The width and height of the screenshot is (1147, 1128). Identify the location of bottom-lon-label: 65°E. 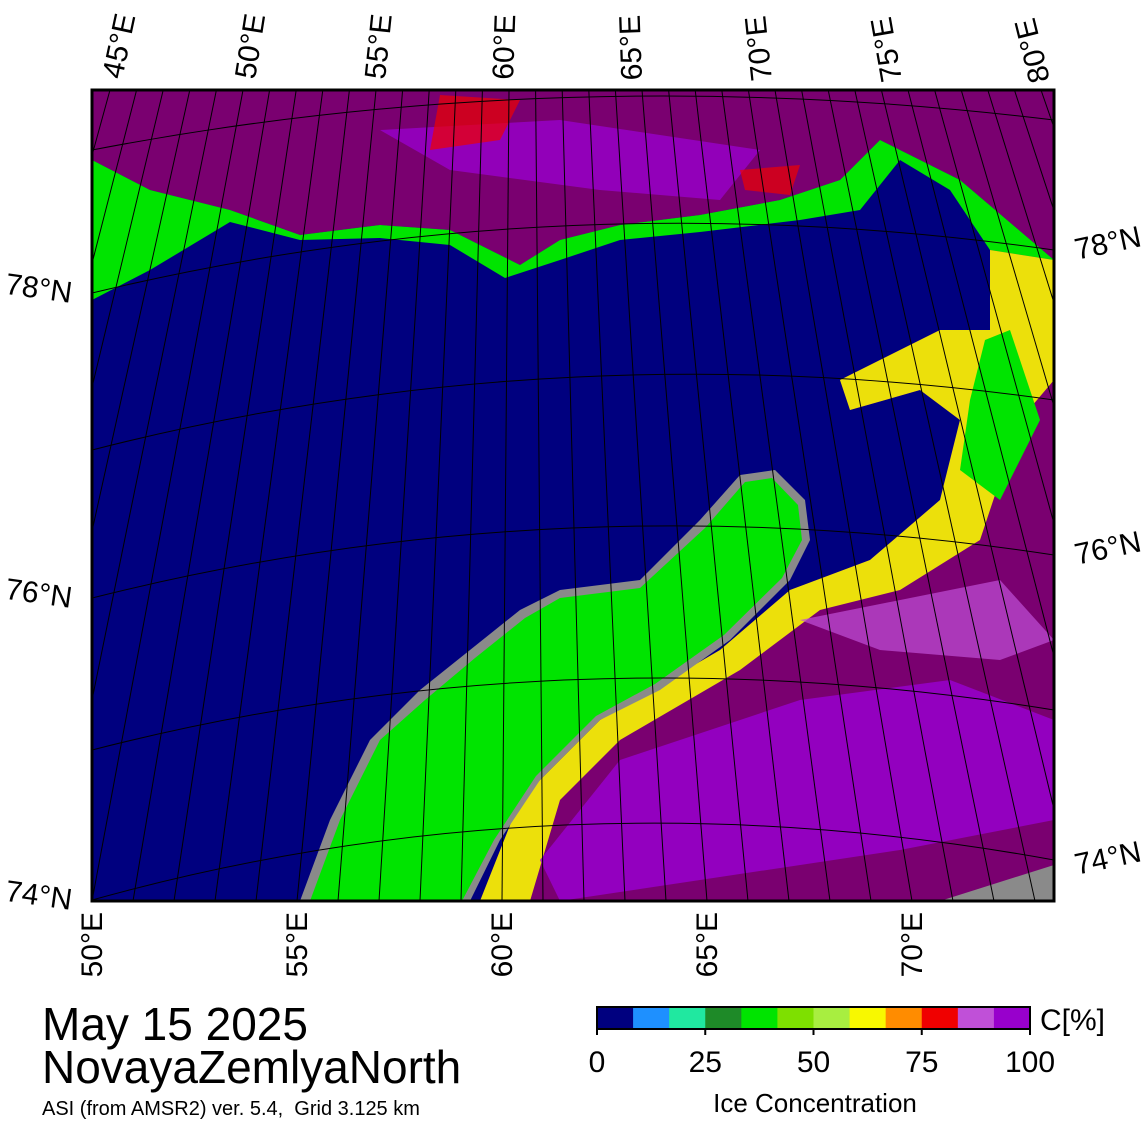
(707, 944).